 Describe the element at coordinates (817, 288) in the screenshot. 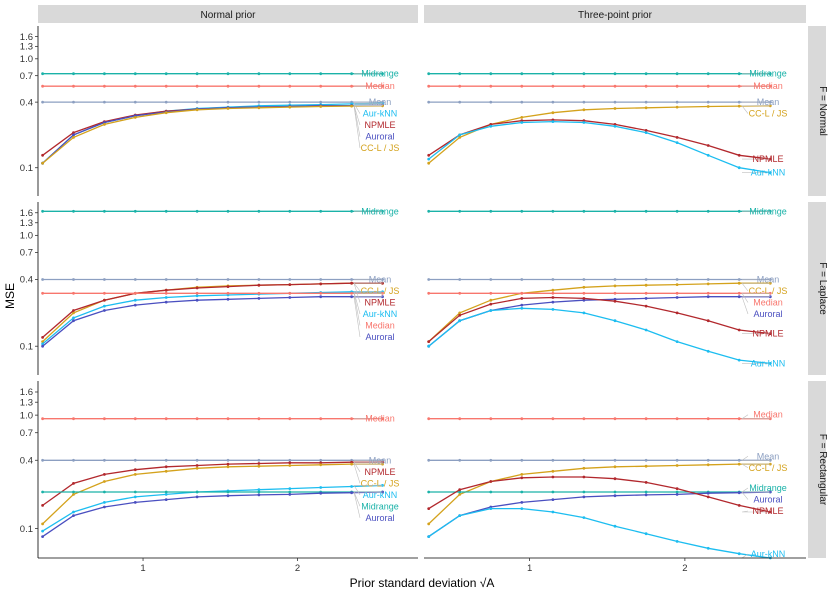

I see `row-strip` at that location.